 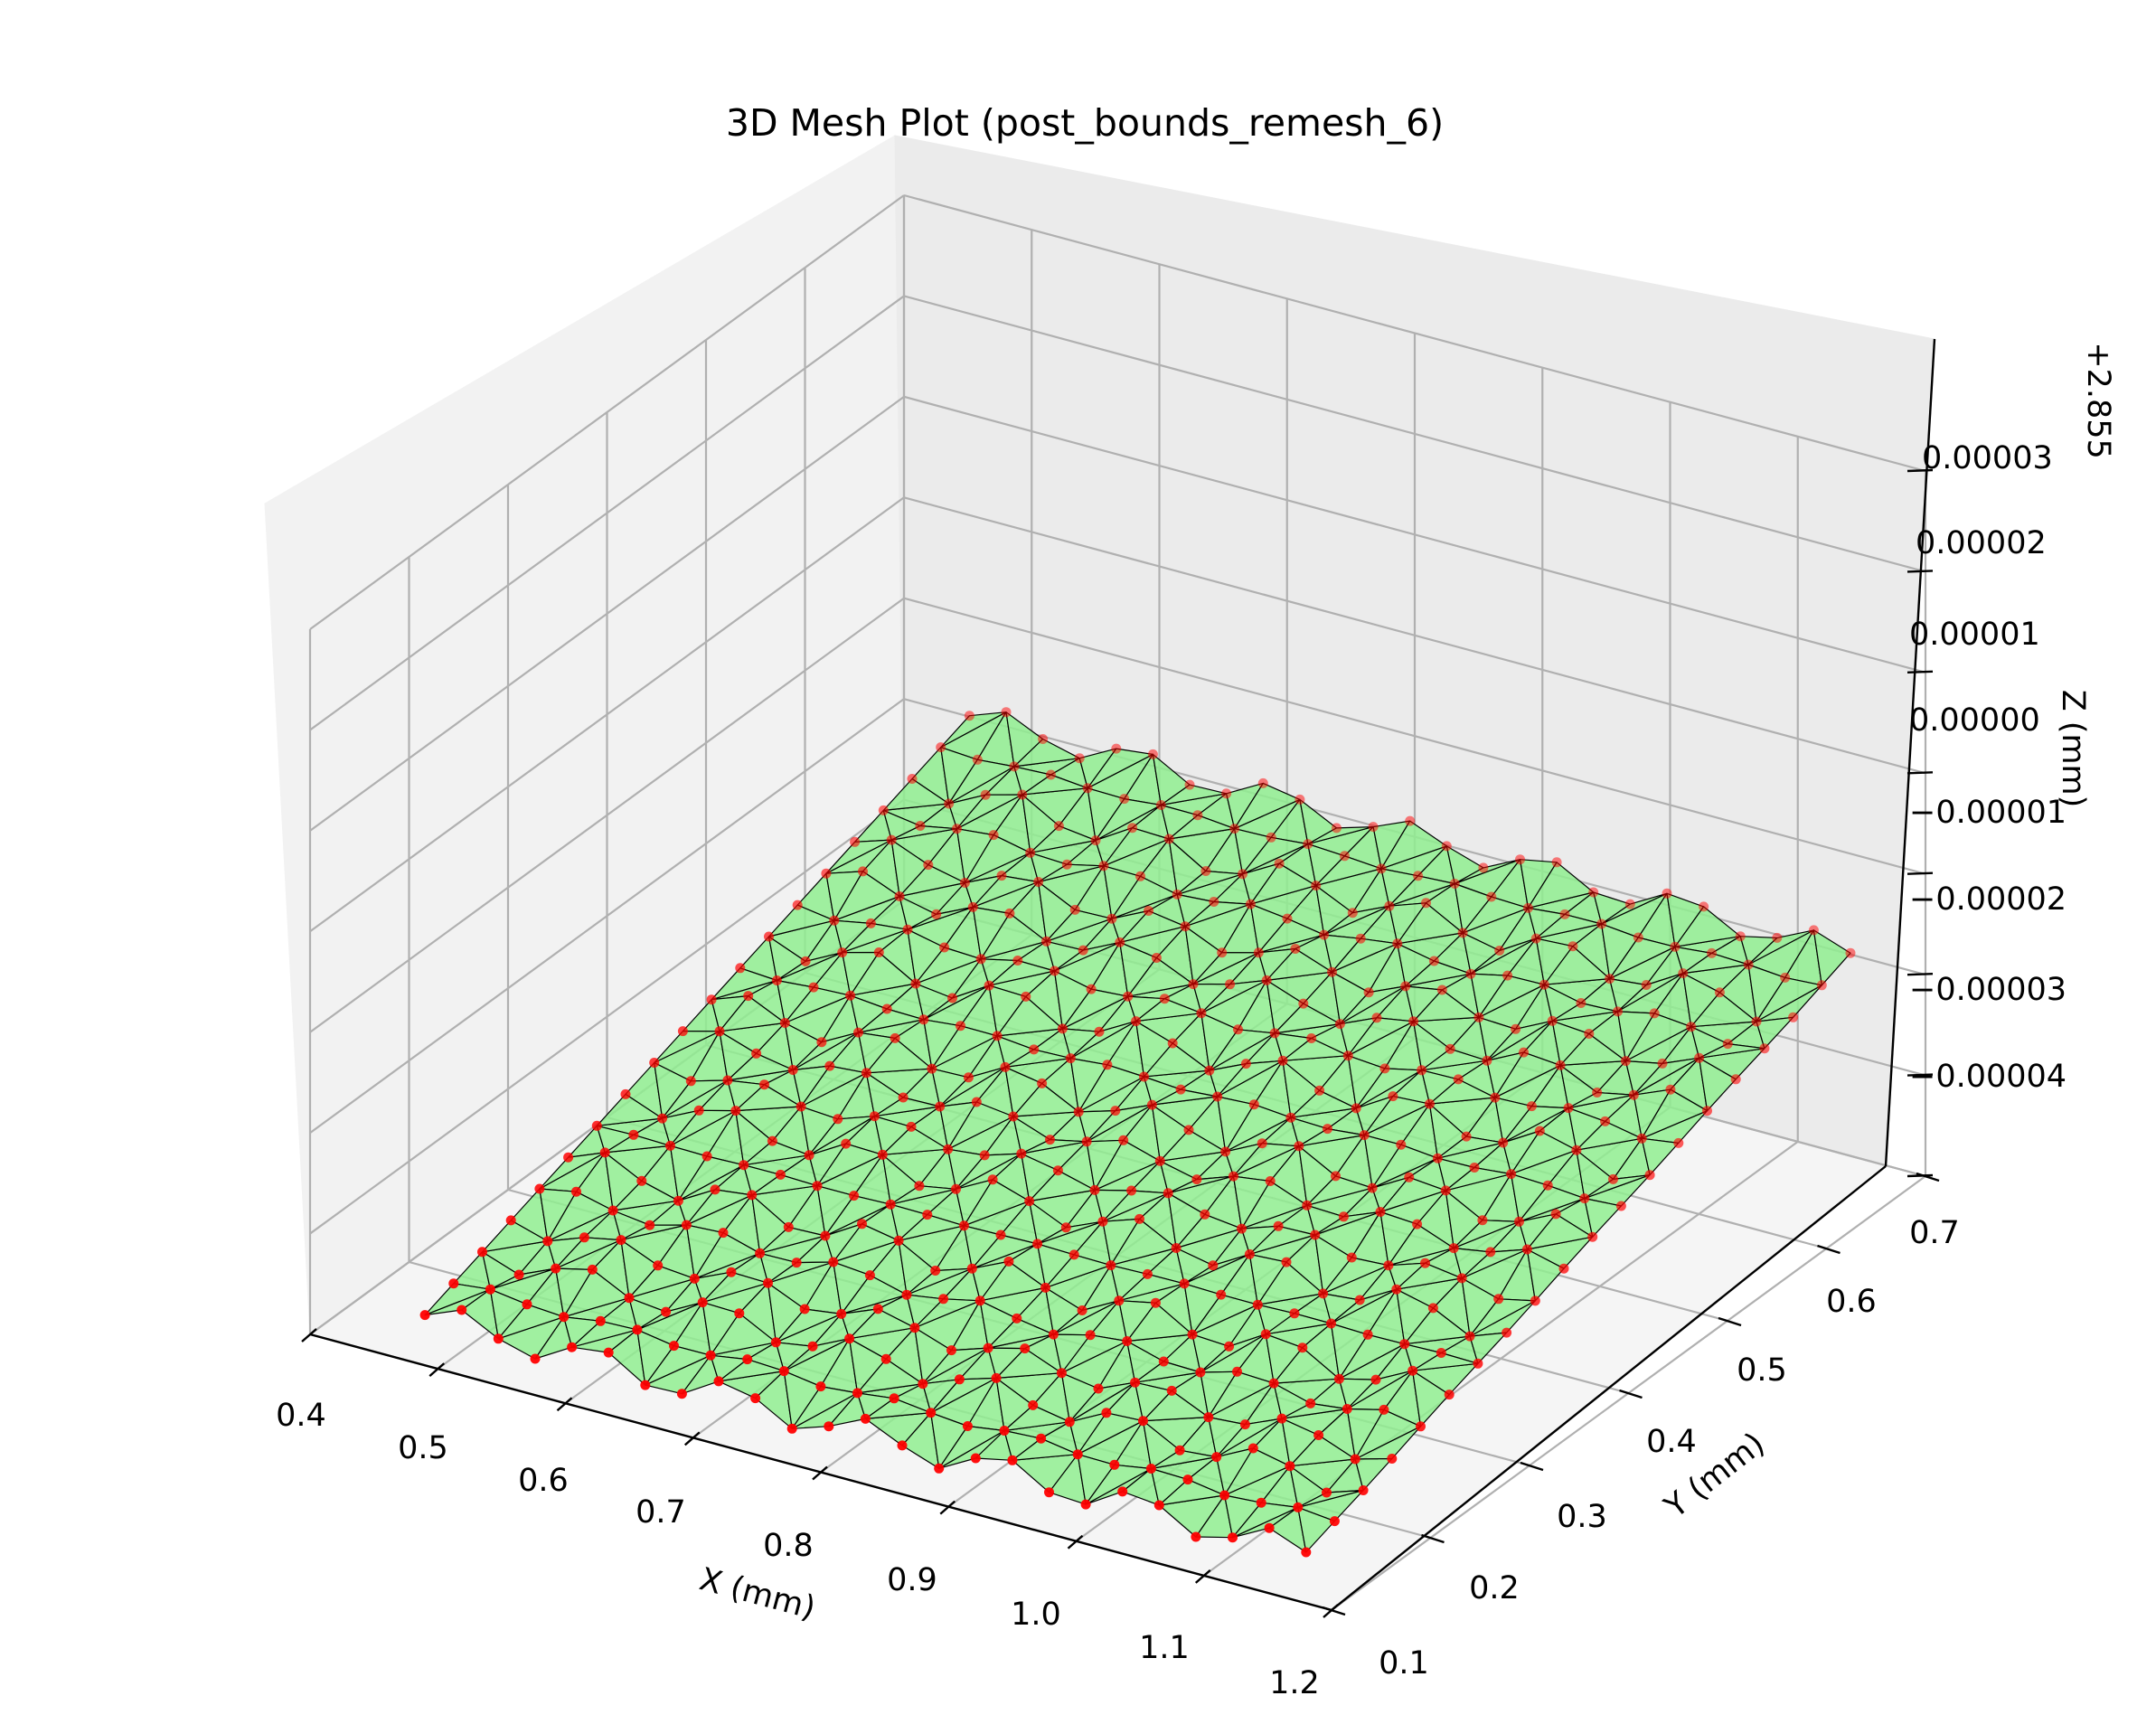 What do you see at coordinates (1981, 543) in the screenshot?
I see `z-tick-label: 0.00002` at bounding box center [1981, 543].